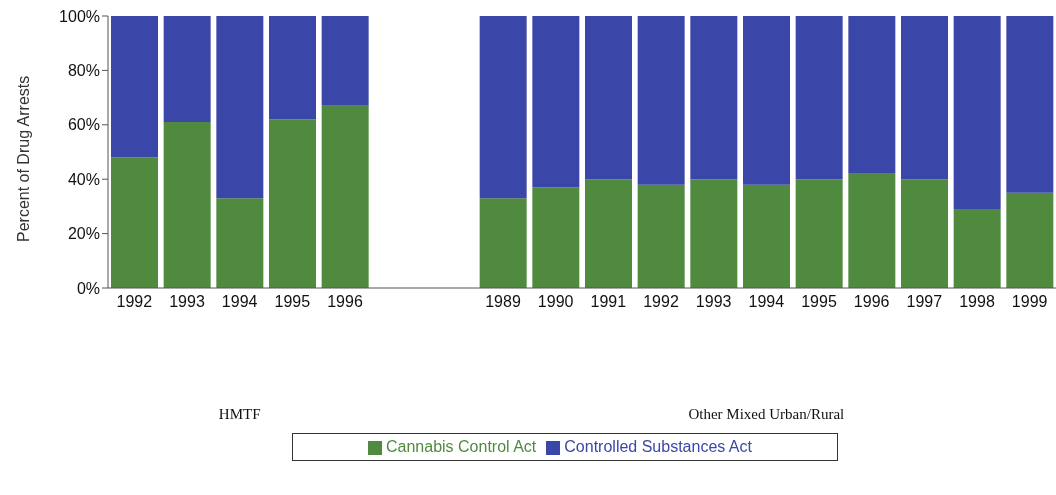 The height and width of the screenshot is (495, 1056). Describe the element at coordinates (88, 288) in the screenshot. I see `y-tick-label: 0%` at that location.